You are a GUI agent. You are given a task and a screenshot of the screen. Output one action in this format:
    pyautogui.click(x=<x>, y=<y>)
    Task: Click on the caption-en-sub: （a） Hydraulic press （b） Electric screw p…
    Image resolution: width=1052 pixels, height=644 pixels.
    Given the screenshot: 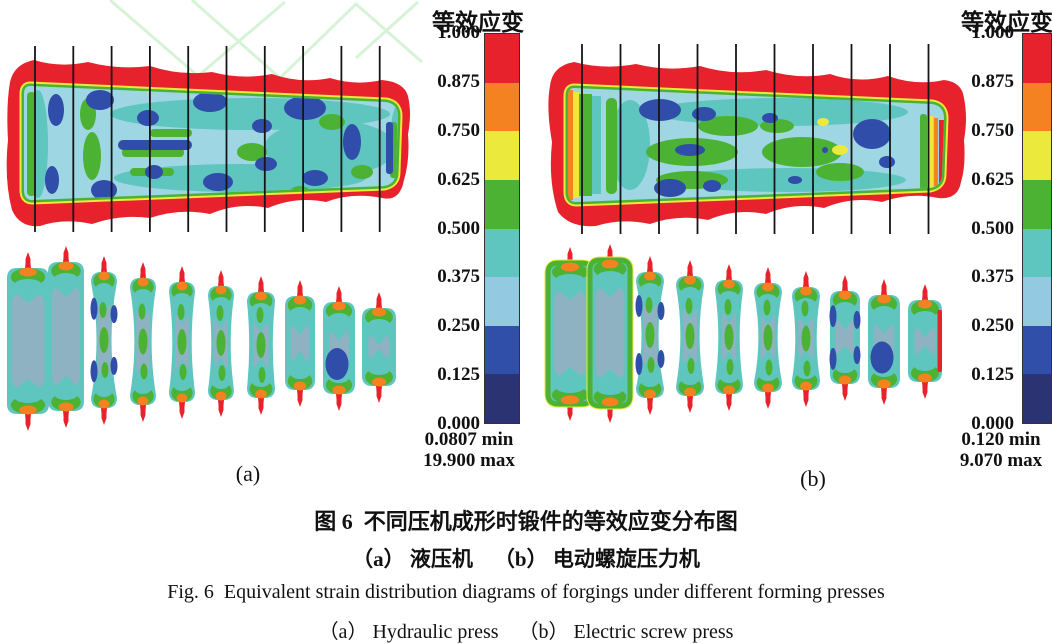 What is the action you would take?
    pyautogui.click(x=526, y=632)
    